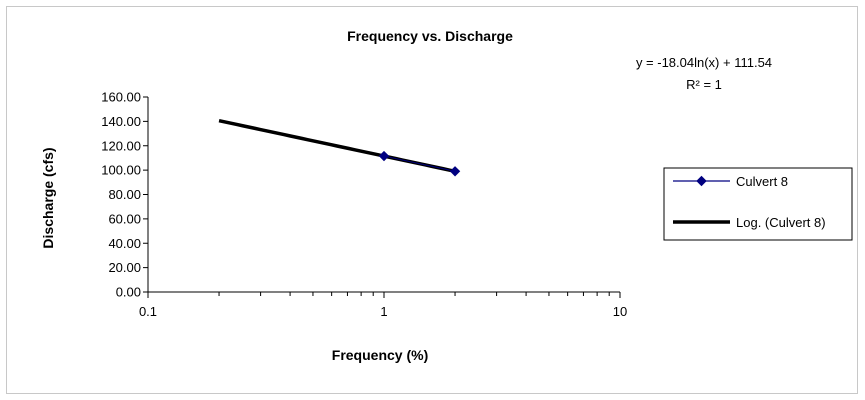  Describe the element at coordinates (419, 163) in the screenshot. I see `series-line` at that location.